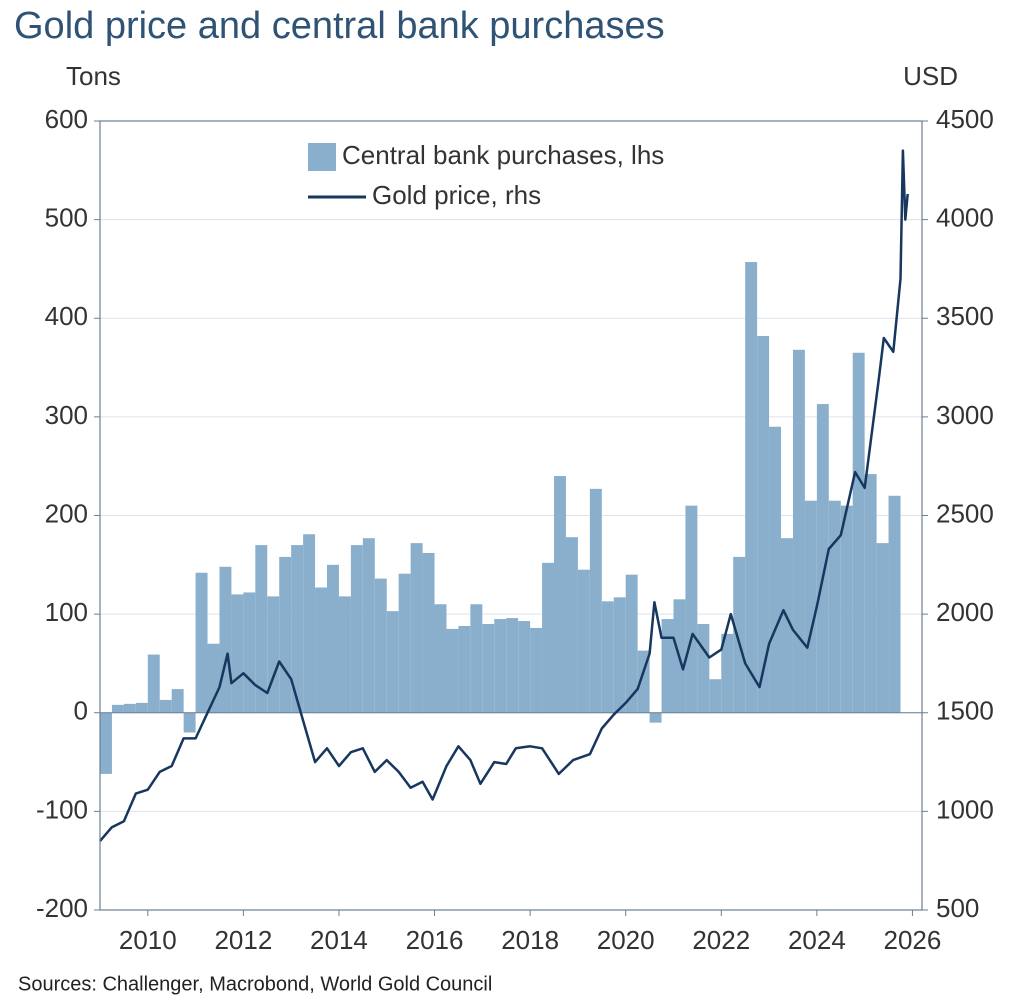 The height and width of the screenshot is (1000, 1033). I want to click on y2-tick-label: 2000, so click(965, 612).